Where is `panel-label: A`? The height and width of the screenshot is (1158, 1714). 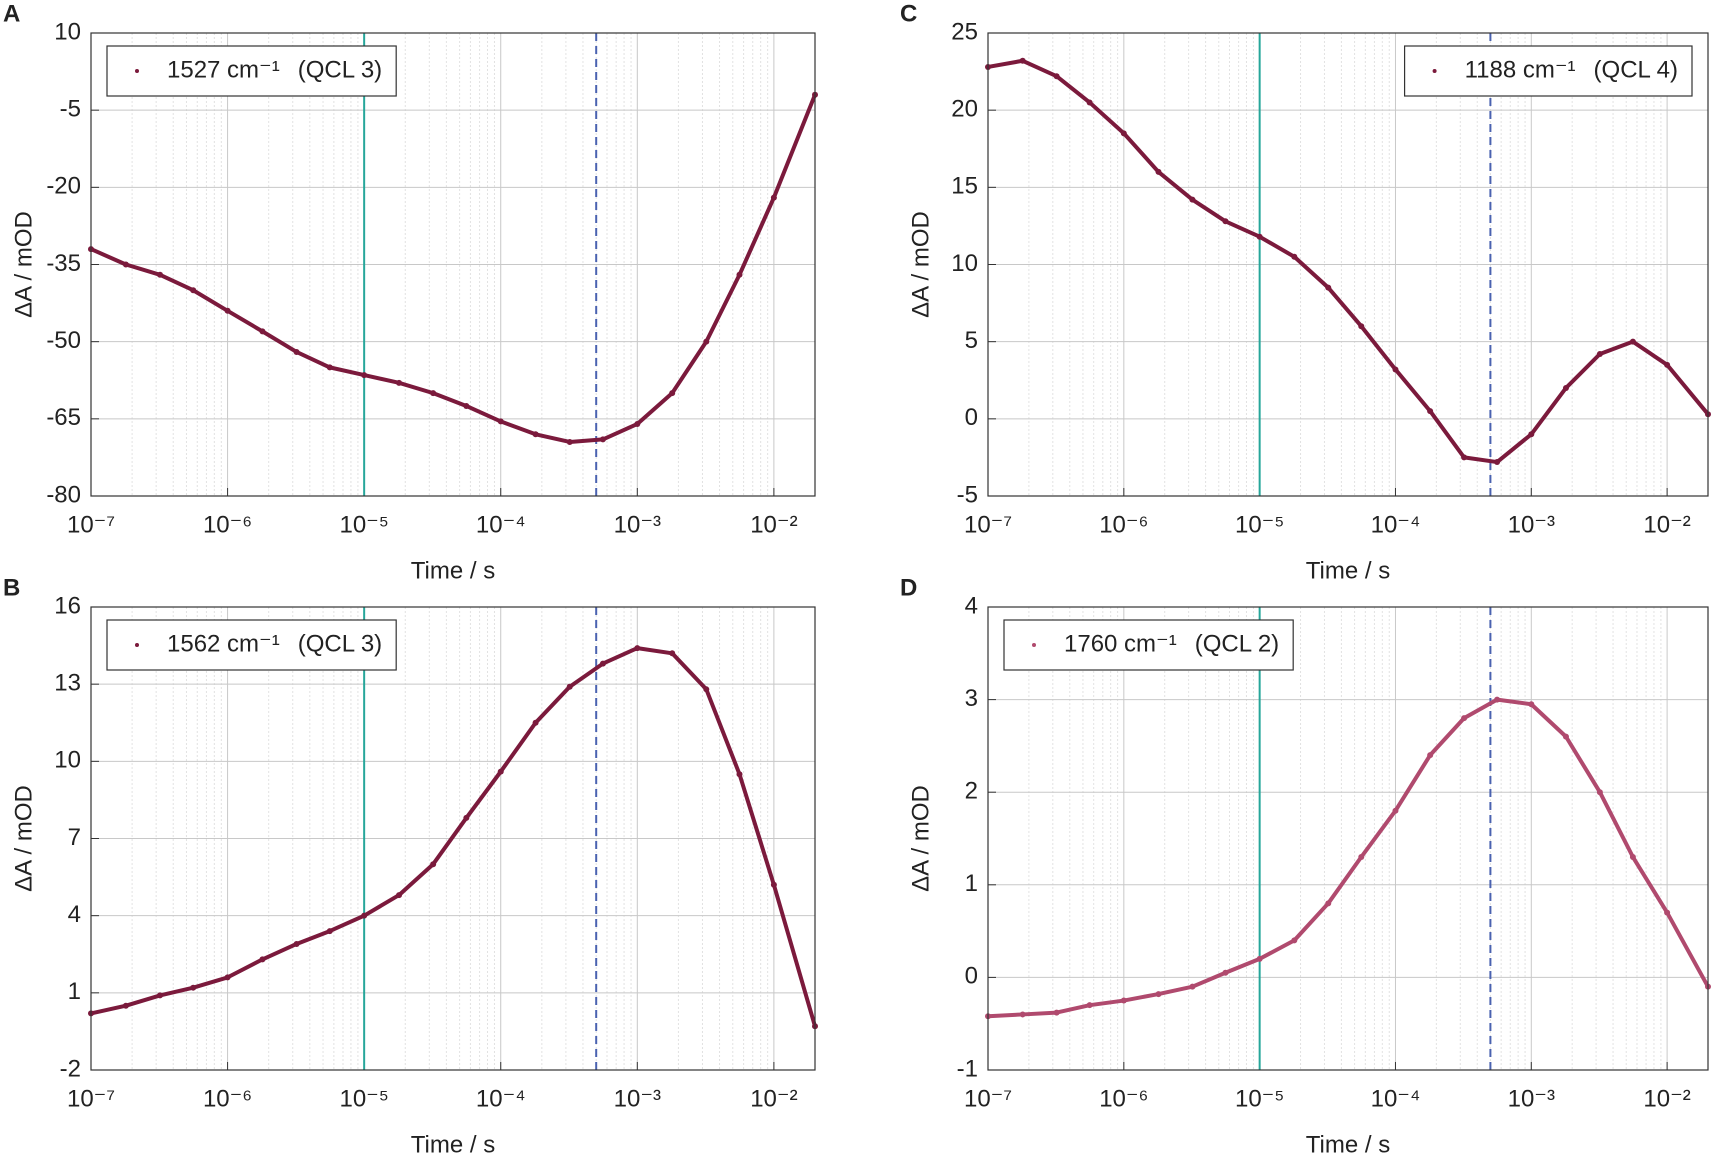 panel-label: A is located at coordinates (11, 13).